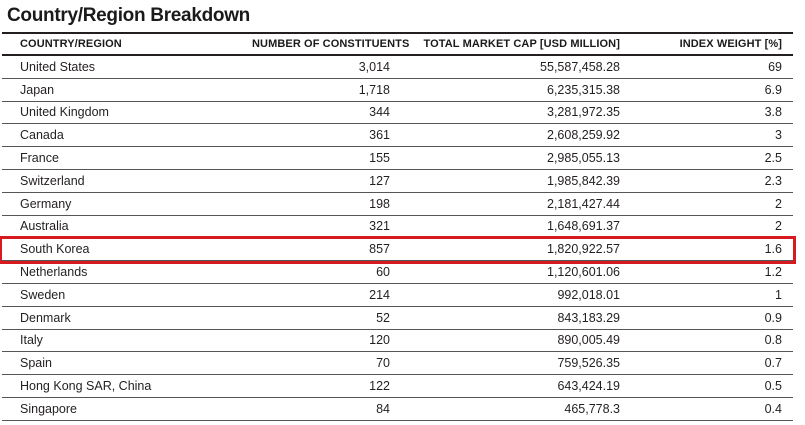 This screenshot has width=805, height=425. I want to click on cell-market-cap: 3,281,972.35, so click(505, 113).